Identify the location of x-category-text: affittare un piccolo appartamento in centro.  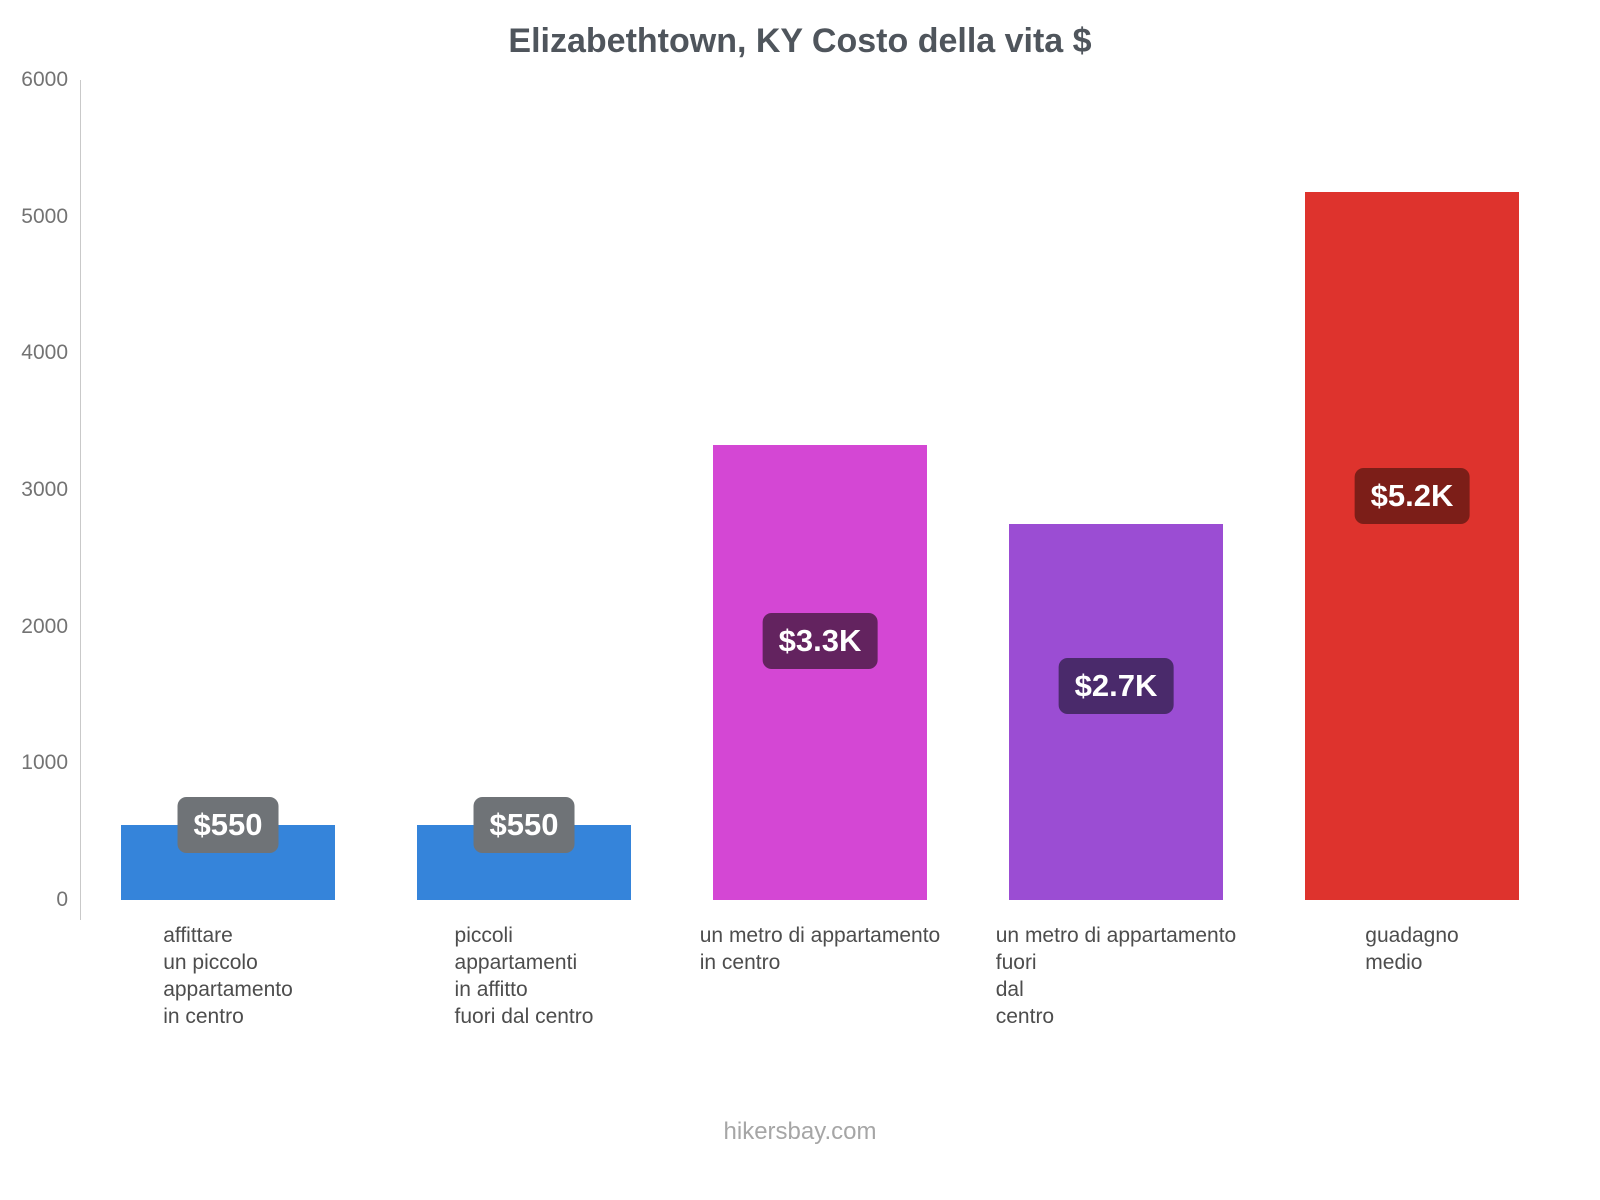
(228, 976).